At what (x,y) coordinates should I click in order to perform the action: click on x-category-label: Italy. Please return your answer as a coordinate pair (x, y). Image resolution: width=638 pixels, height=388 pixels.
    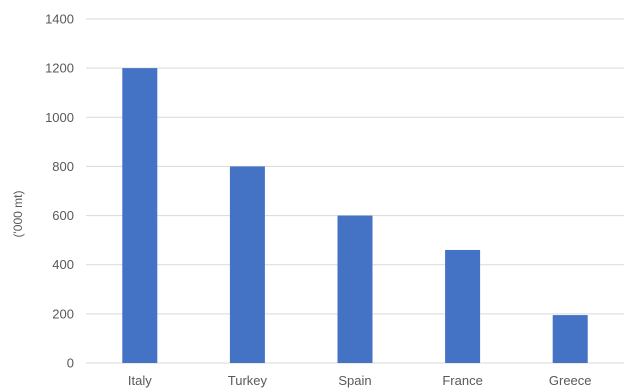
    Looking at the image, I should click on (140, 380).